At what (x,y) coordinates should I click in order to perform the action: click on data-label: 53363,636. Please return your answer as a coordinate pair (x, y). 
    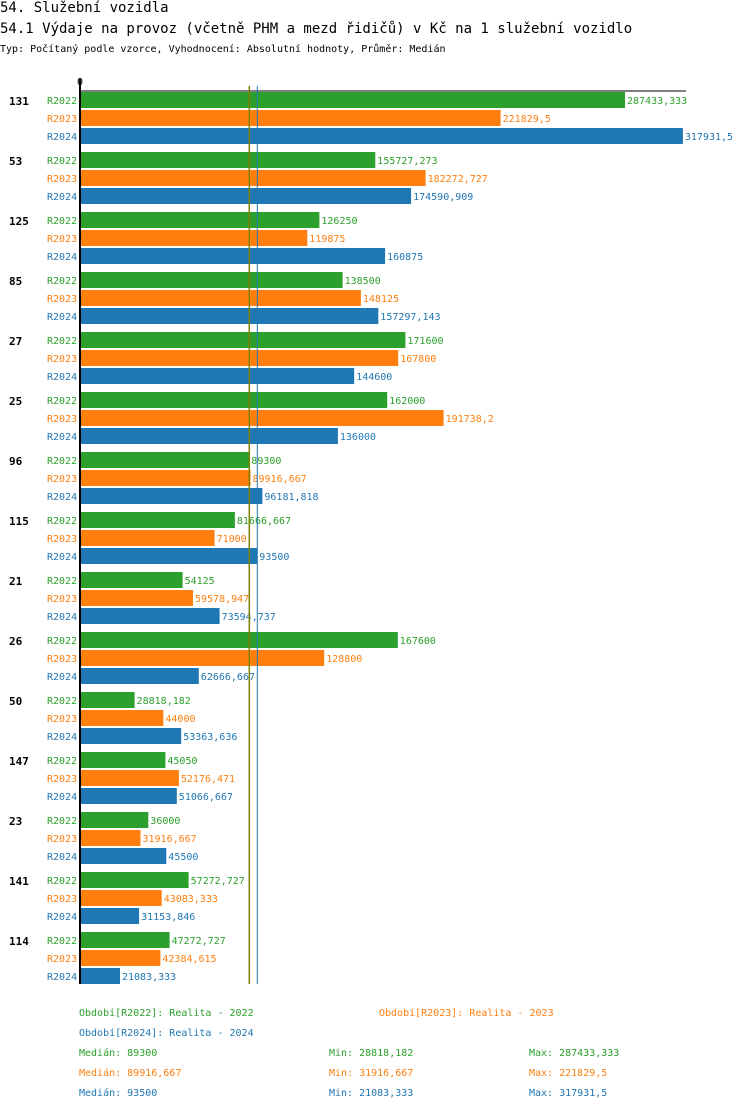
    Looking at the image, I should click on (210, 737).